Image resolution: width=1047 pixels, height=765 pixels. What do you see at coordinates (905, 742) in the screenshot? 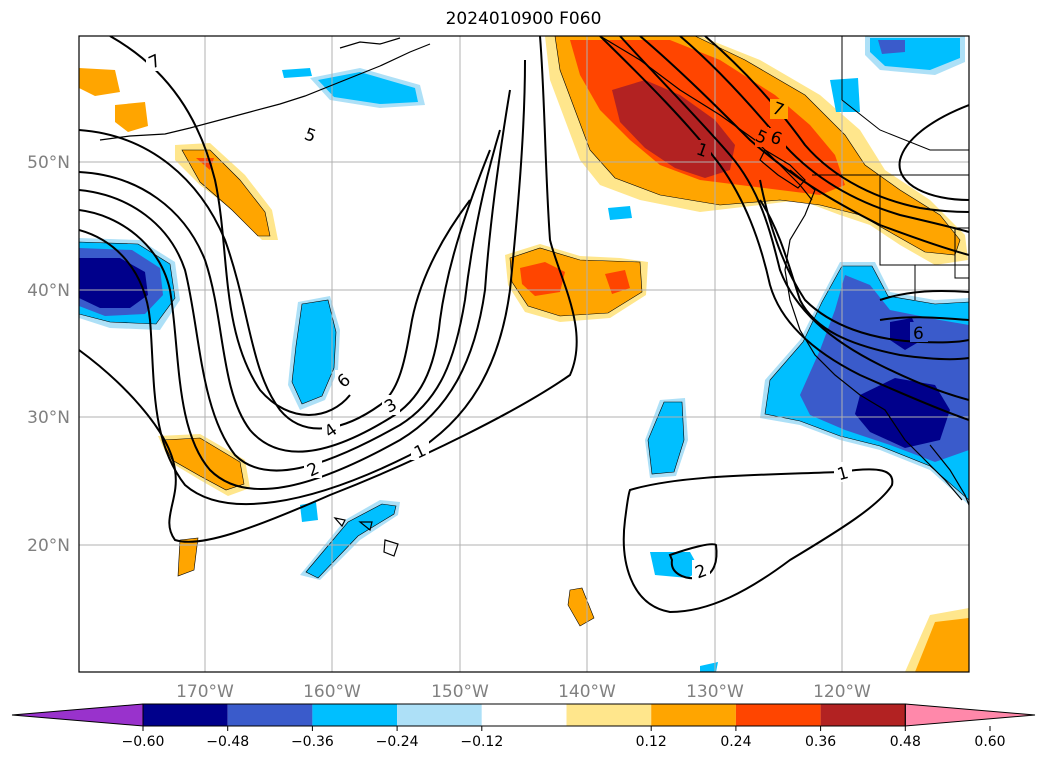
I see `colorbar-tick-label: 0.48` at bounding box center [905, 742].